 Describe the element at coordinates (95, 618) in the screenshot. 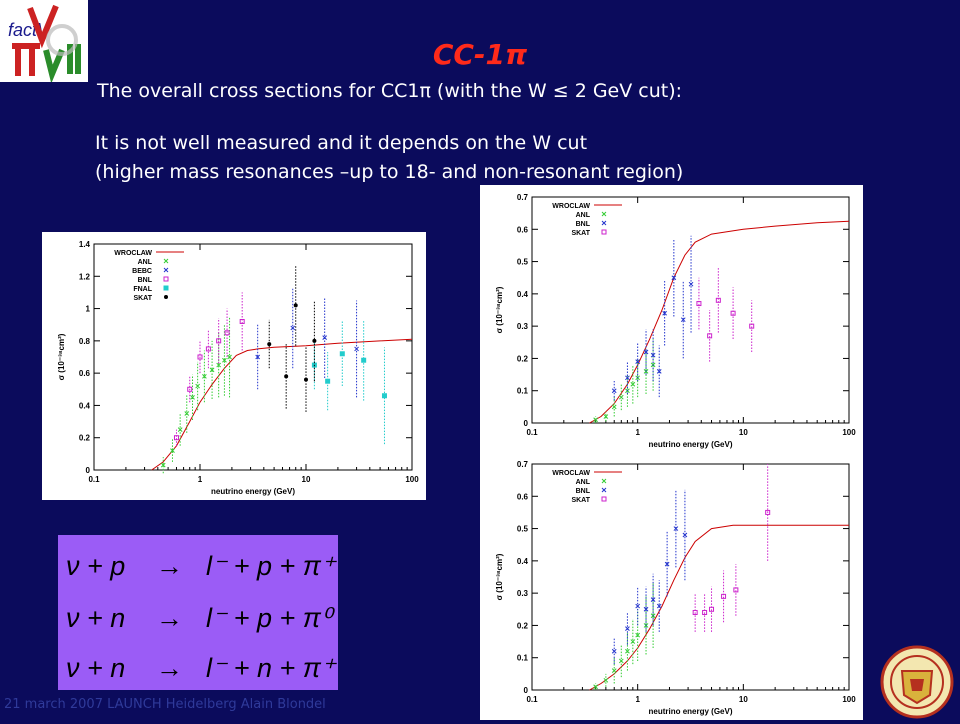

I see `reaction-2-lhs: ν + n` at that location.